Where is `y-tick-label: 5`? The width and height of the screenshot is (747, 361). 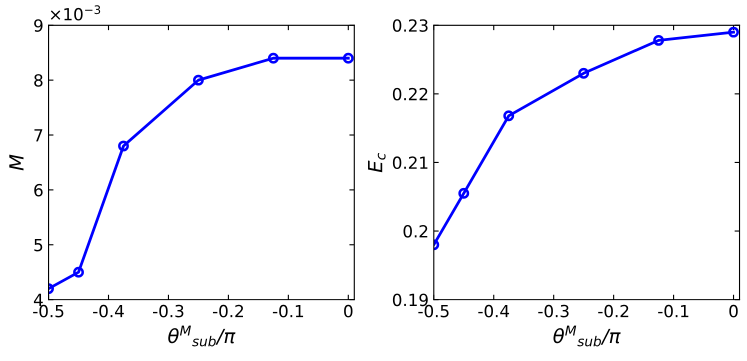 y-tick-label: 5 is located at coordinates (38, 245).